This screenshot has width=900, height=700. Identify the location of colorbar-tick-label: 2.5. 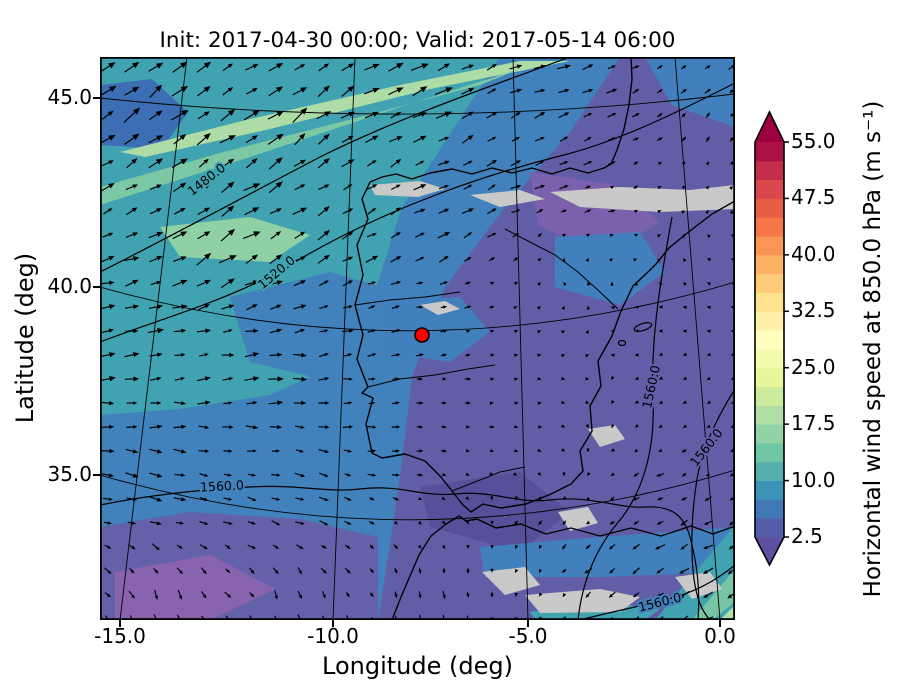
(807, 536).